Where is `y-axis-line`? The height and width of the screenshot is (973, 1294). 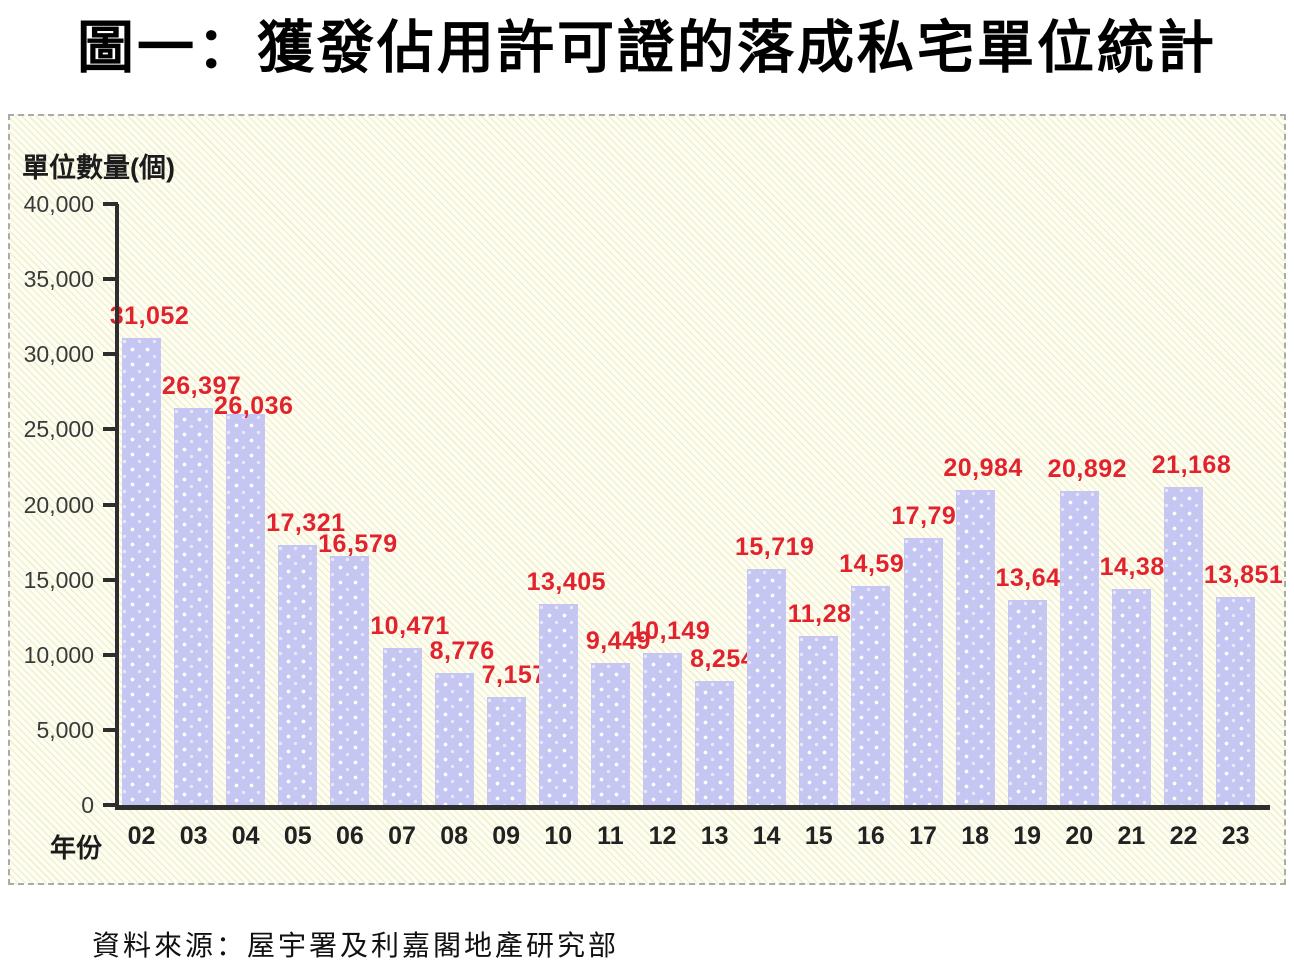 y-axis-line is located at coordinates (117, 506).